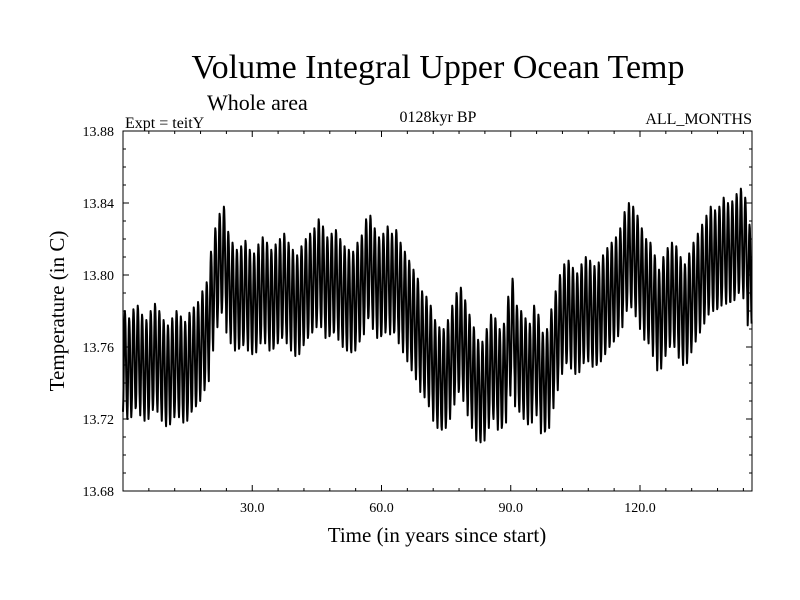 This screenshot has height=600, width=800. I want to click on x-tick-label: 60.0, so click(381, 508).